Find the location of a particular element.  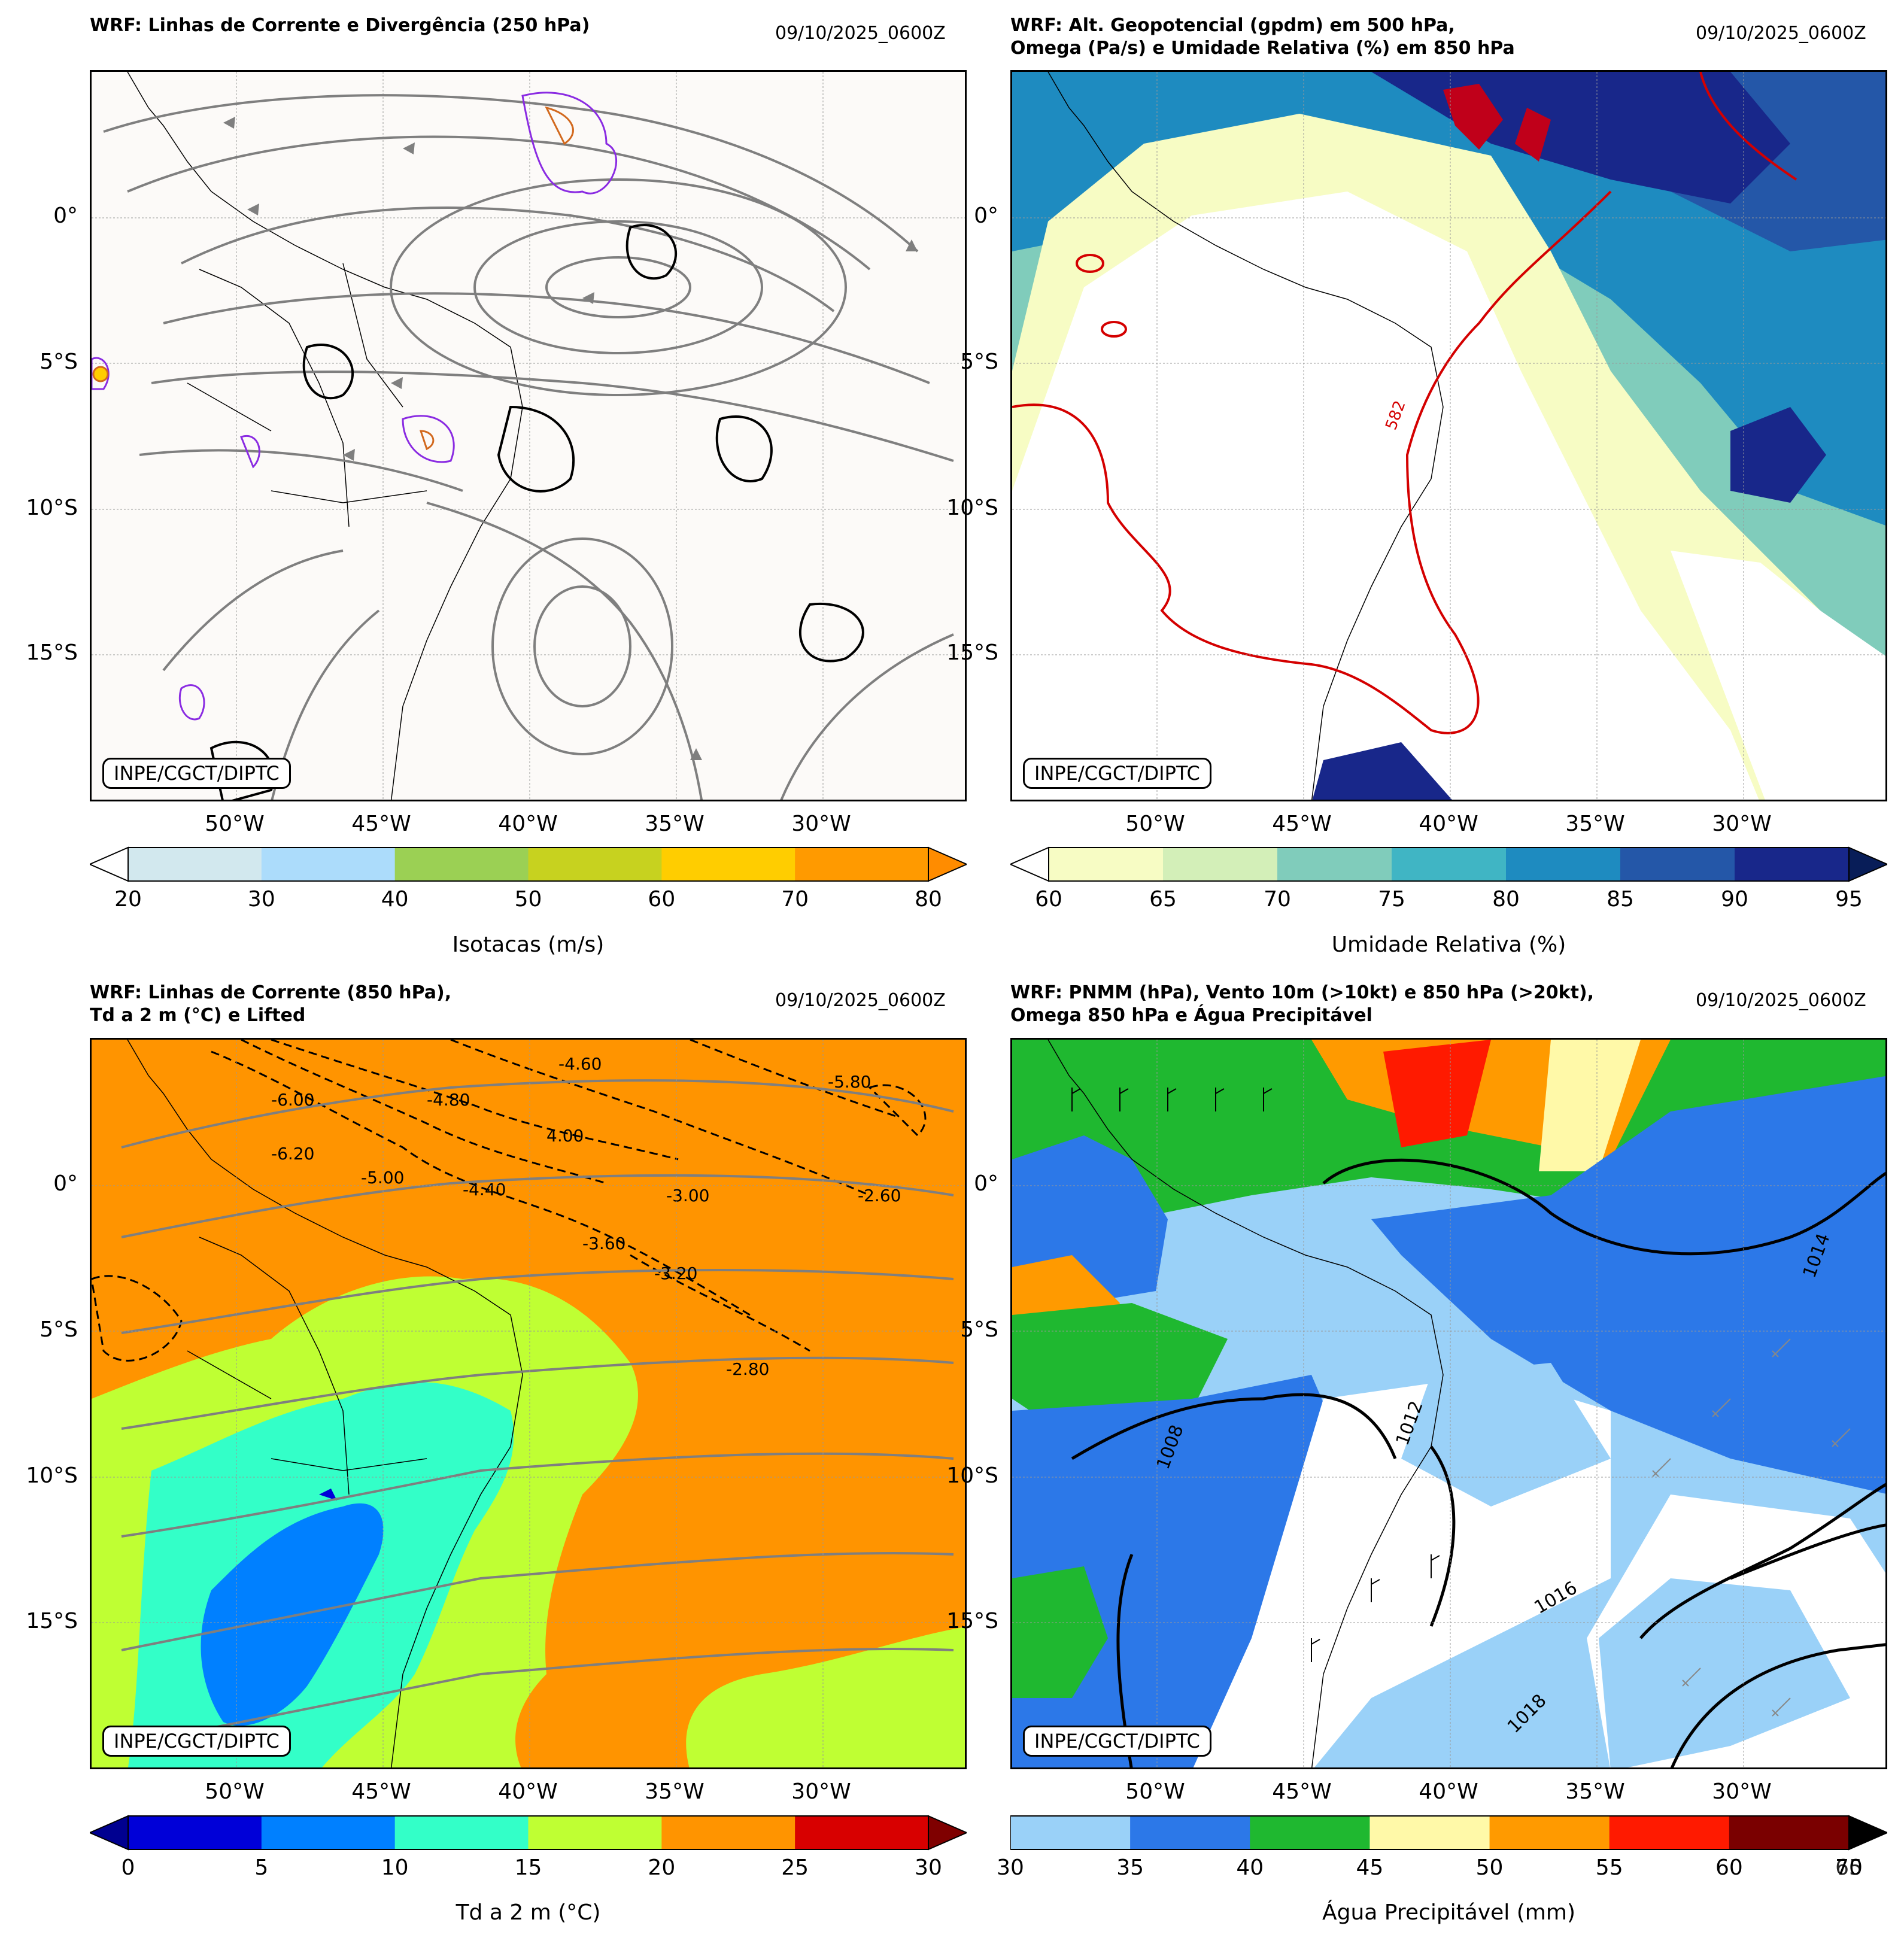

streamline-arrows is located at coordinates (571, 439).